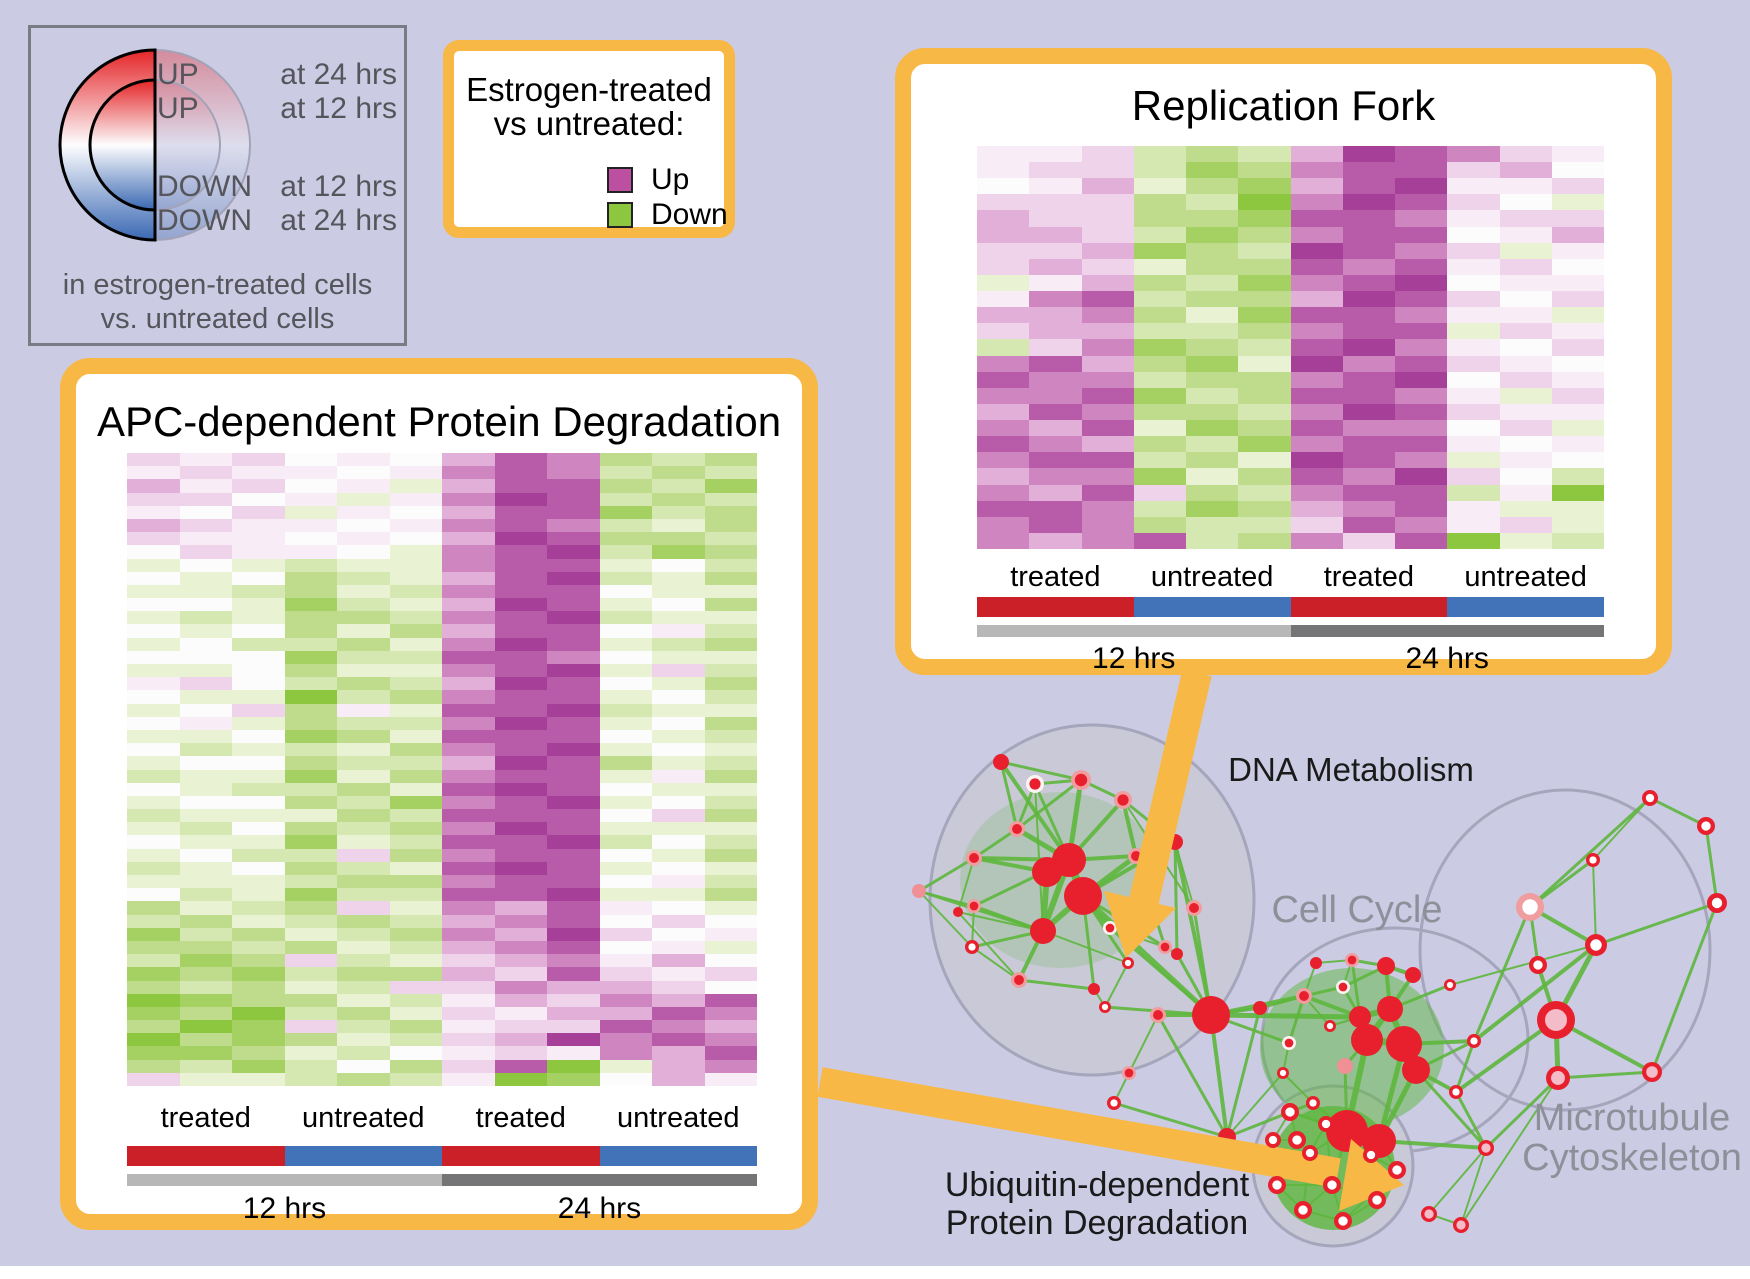 Image resolution: width=1750 pixels, height=1279 pixels. I want to click on edge-density-blob, so click(1352, 1048).